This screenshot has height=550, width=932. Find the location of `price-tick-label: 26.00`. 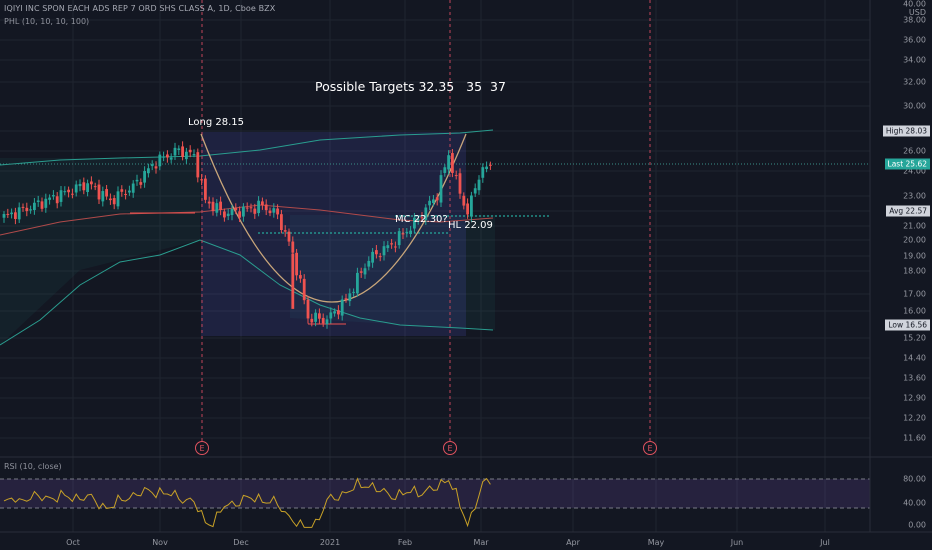

price-tick-label: 26.00 is located at coordinates (914, 151).